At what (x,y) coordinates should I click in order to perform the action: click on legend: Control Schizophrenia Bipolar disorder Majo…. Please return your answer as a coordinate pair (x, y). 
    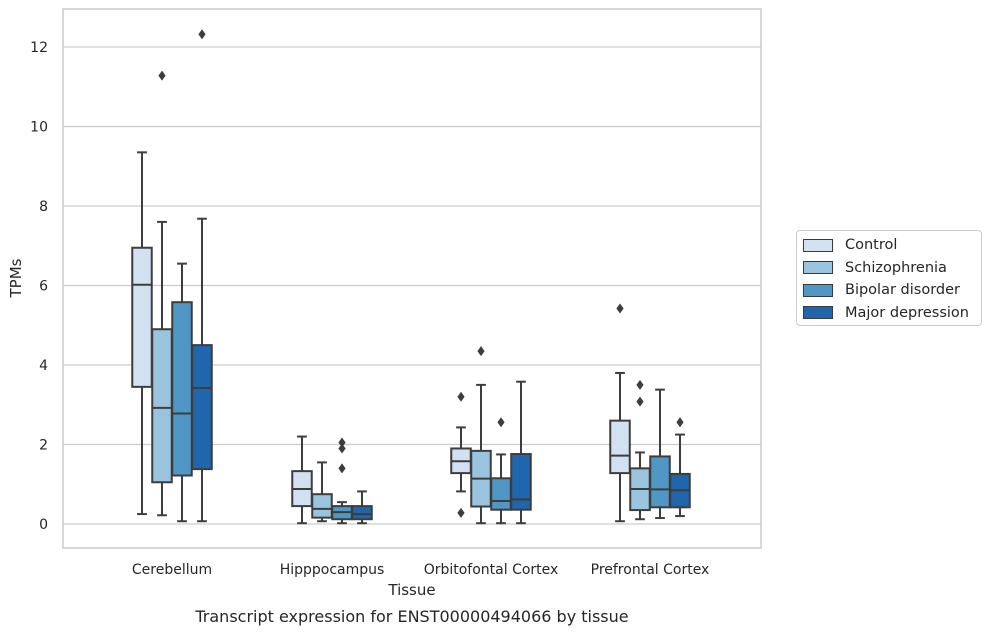
    Looking at the image, I should click on (889, 278).